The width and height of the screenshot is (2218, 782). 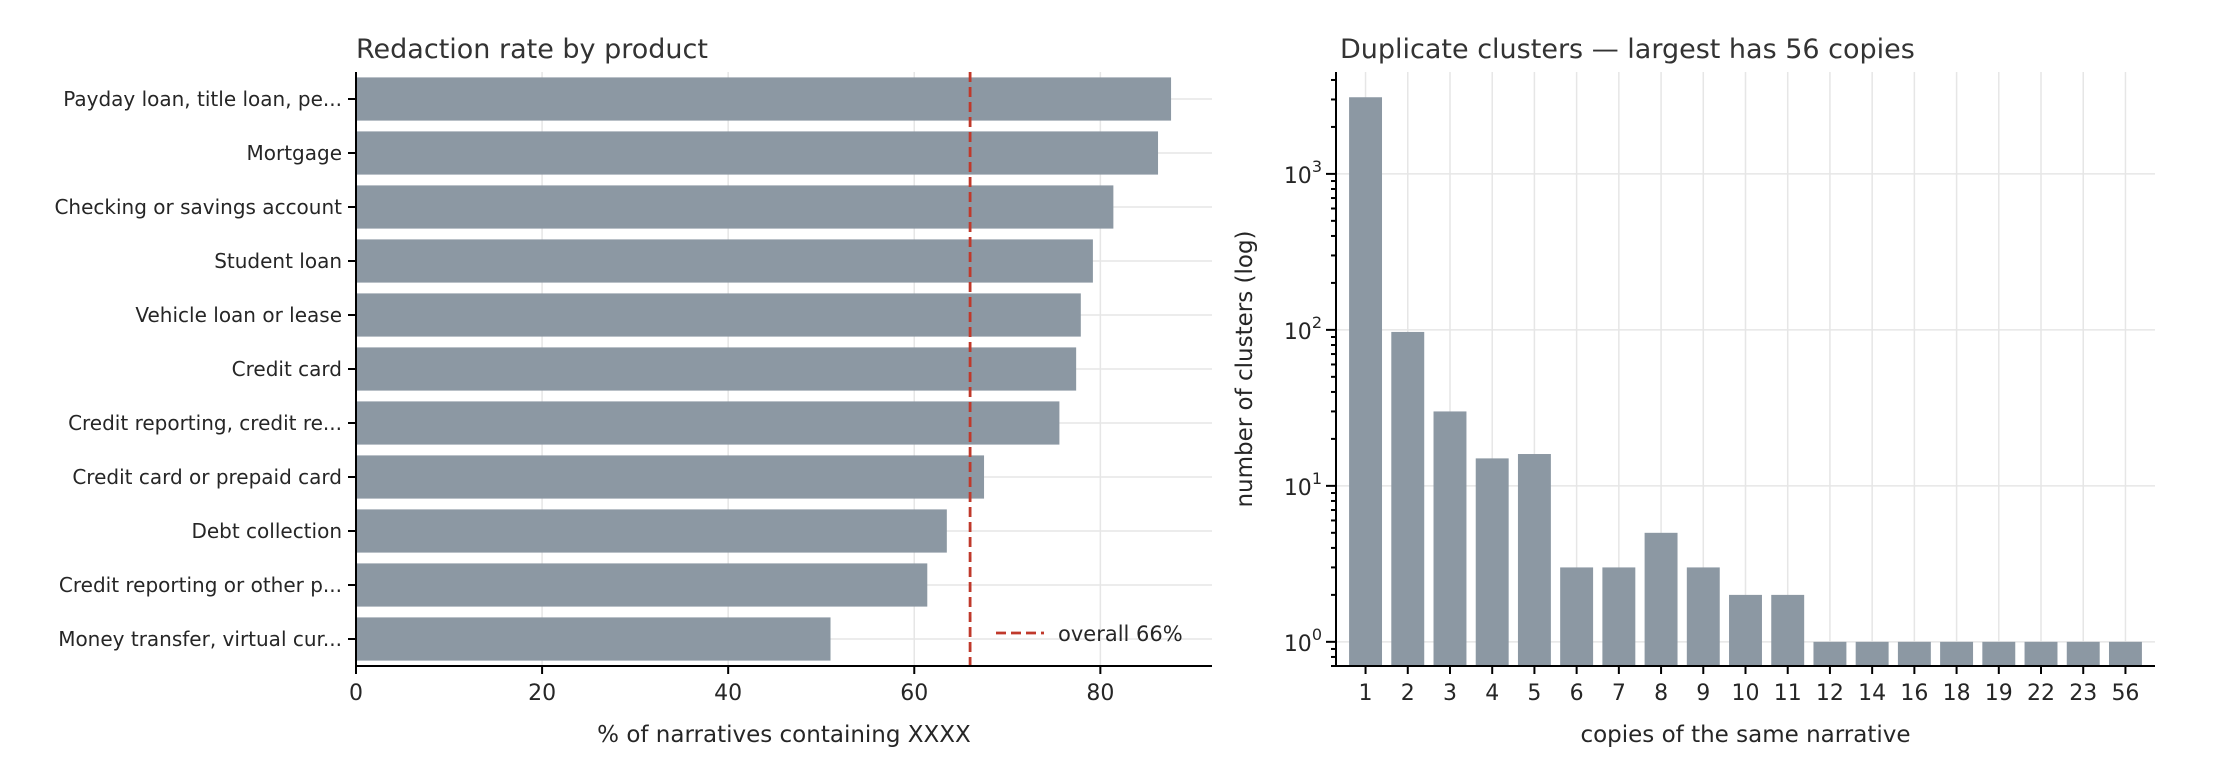 What do you see at coordinates (1999, 693) in the screenshot?
I see `x-tick-label: 19` at bounding box center [1999, 693].